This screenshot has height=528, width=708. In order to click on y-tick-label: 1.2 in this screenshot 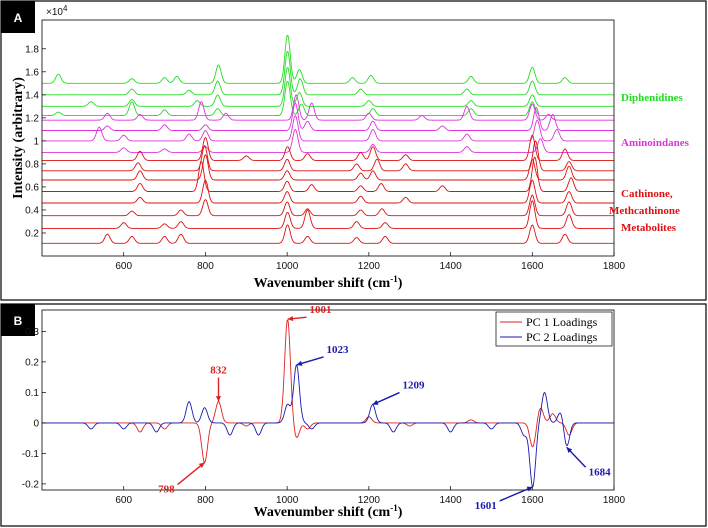, I will do `click(32, 118)`.